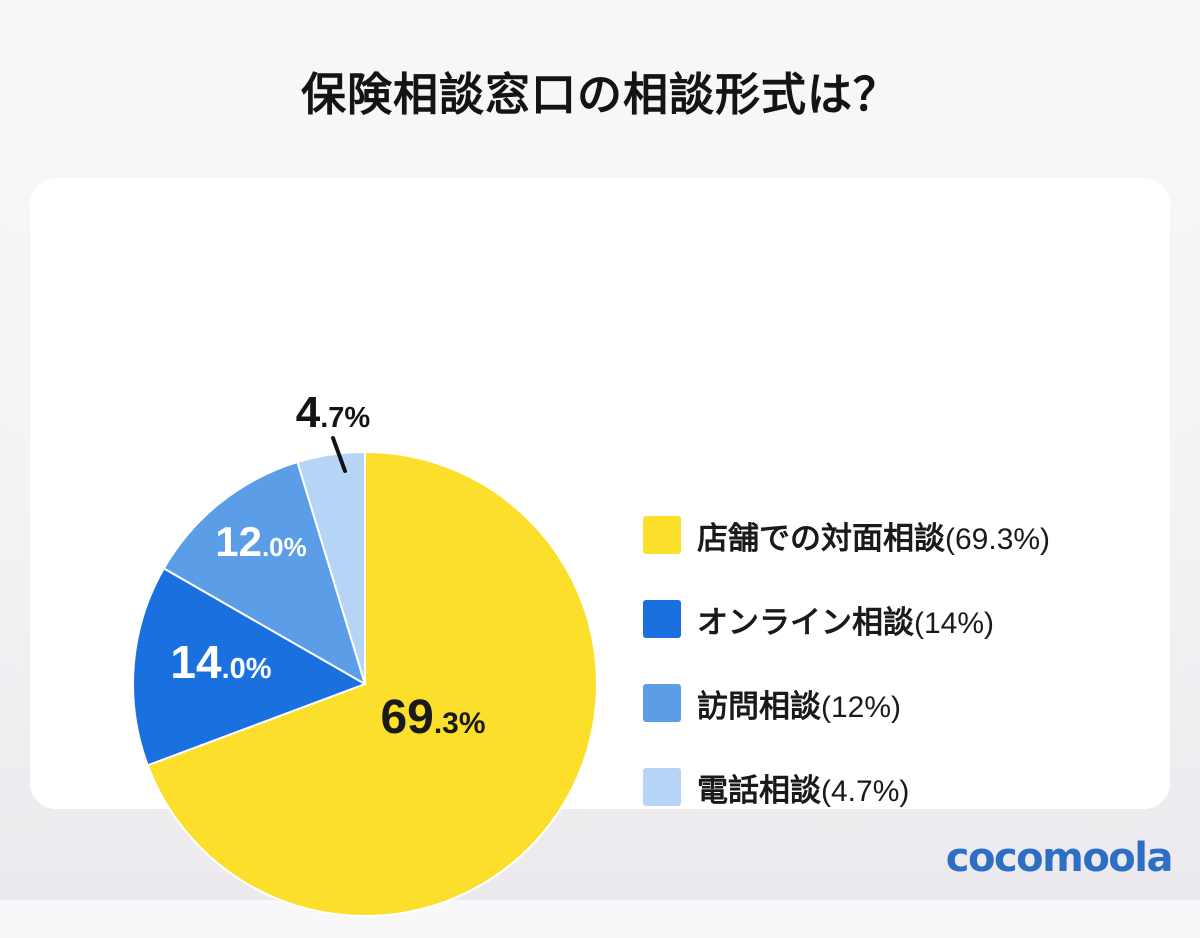 This screenshot has width=1200, height=938. What do you see at coordinates (345, 418) in the screenshot?
I see `slice-label-phone-decimal: .7%` at bounding box center [345, 418].